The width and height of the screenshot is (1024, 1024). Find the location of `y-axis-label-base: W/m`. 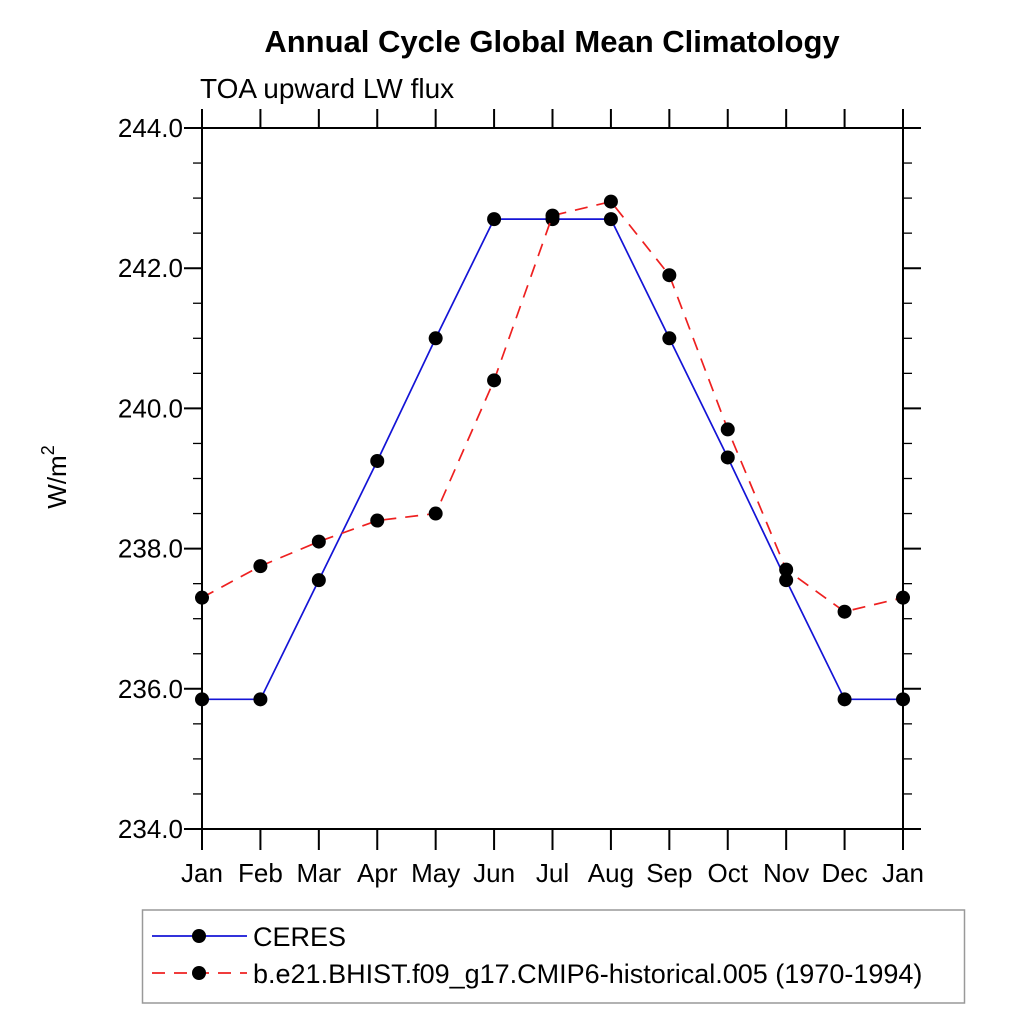

y-axis-label-base: W/m is located at coordinates (57, 481).